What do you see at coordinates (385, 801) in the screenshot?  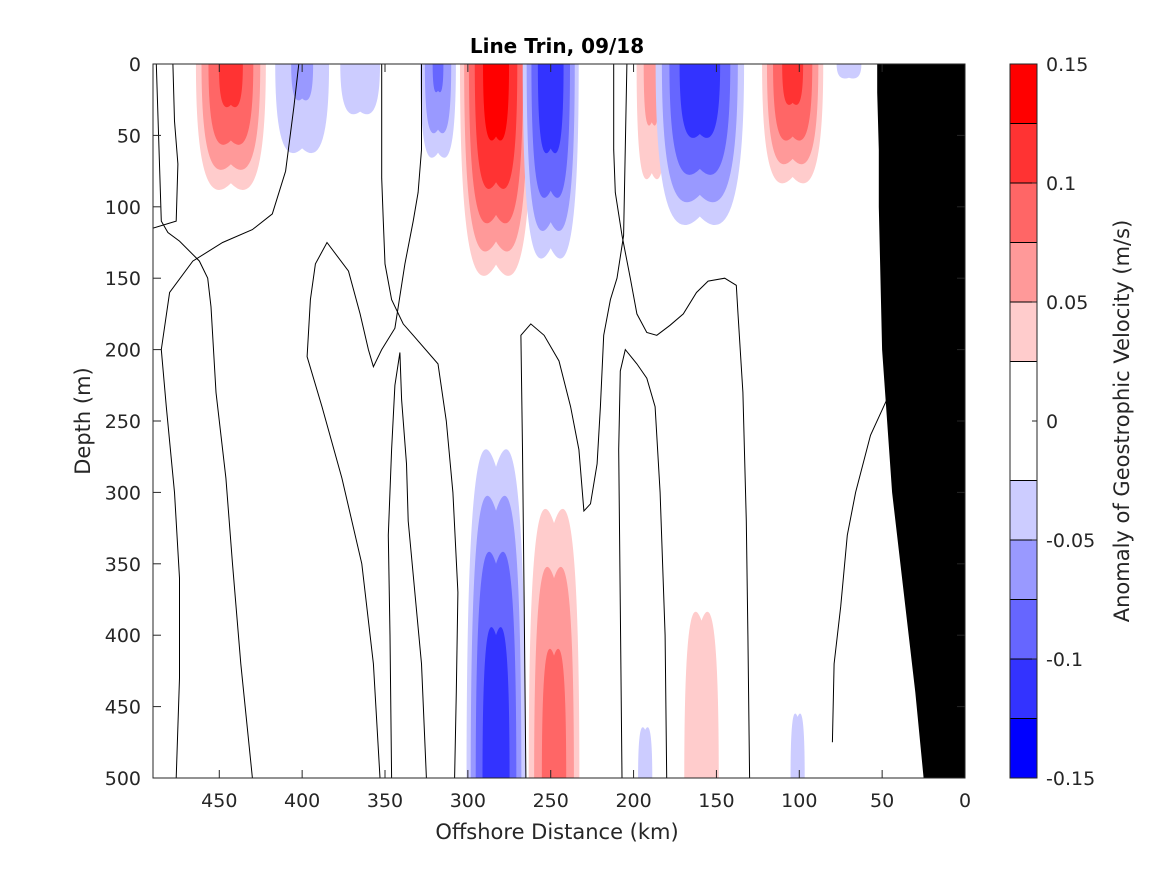 I see `x-tick-label-350: 350` at bounding box center [385, 801].